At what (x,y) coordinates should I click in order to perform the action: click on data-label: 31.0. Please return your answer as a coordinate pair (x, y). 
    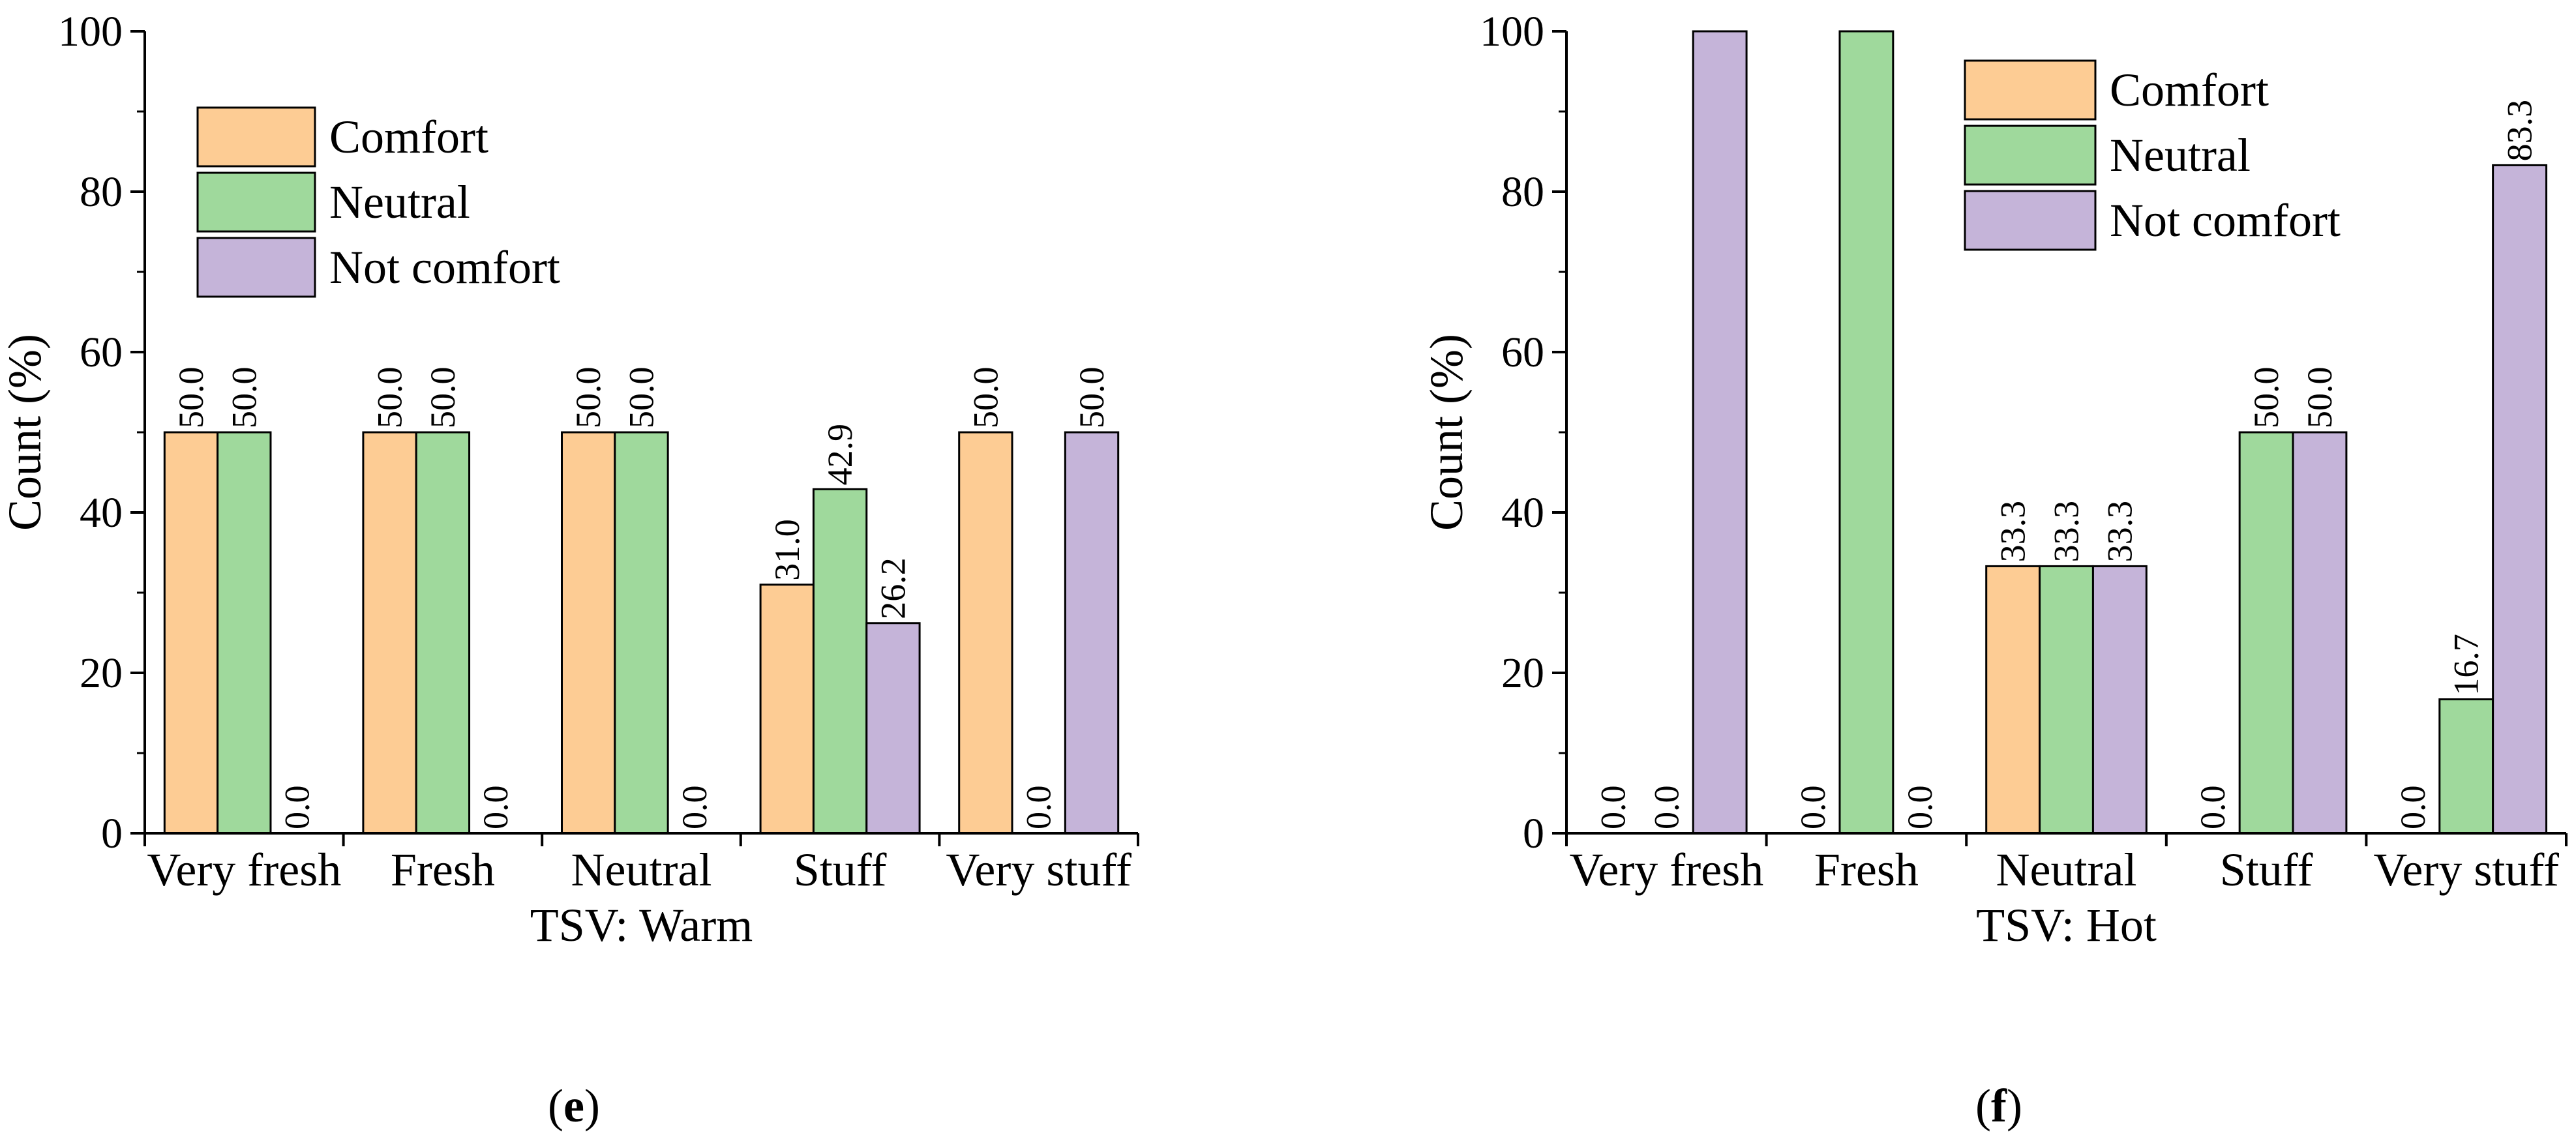
    Looking at the image, I should click on (787, 550).